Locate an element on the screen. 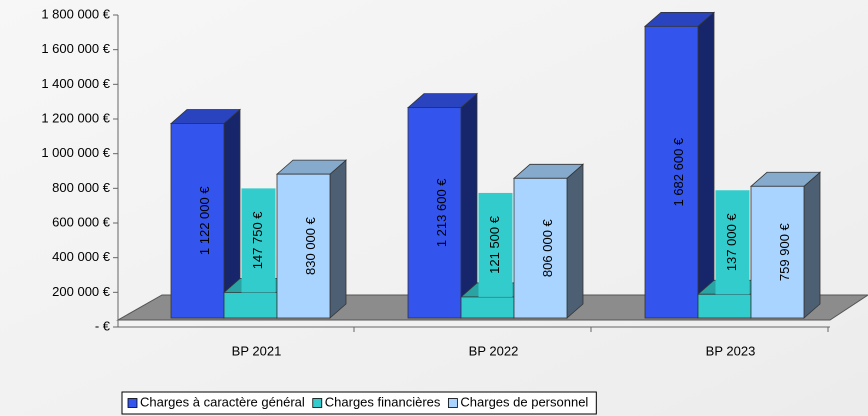 The height and width of the screenshot is (416, 868). data-label: 137 000 € is located at coordinates (731, 242).